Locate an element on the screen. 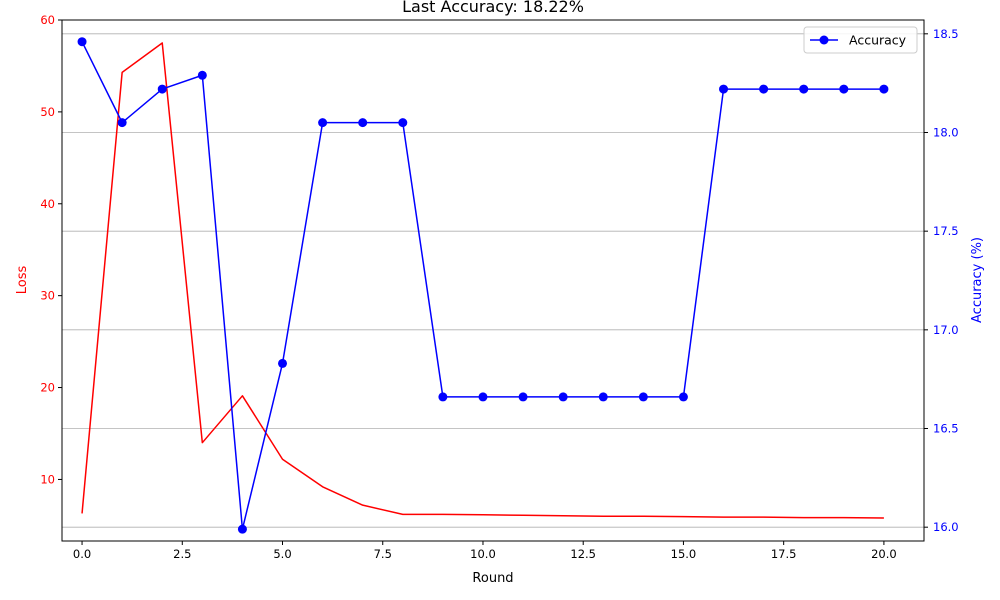  legend: Accuracy is located at coordinates (860, 40).